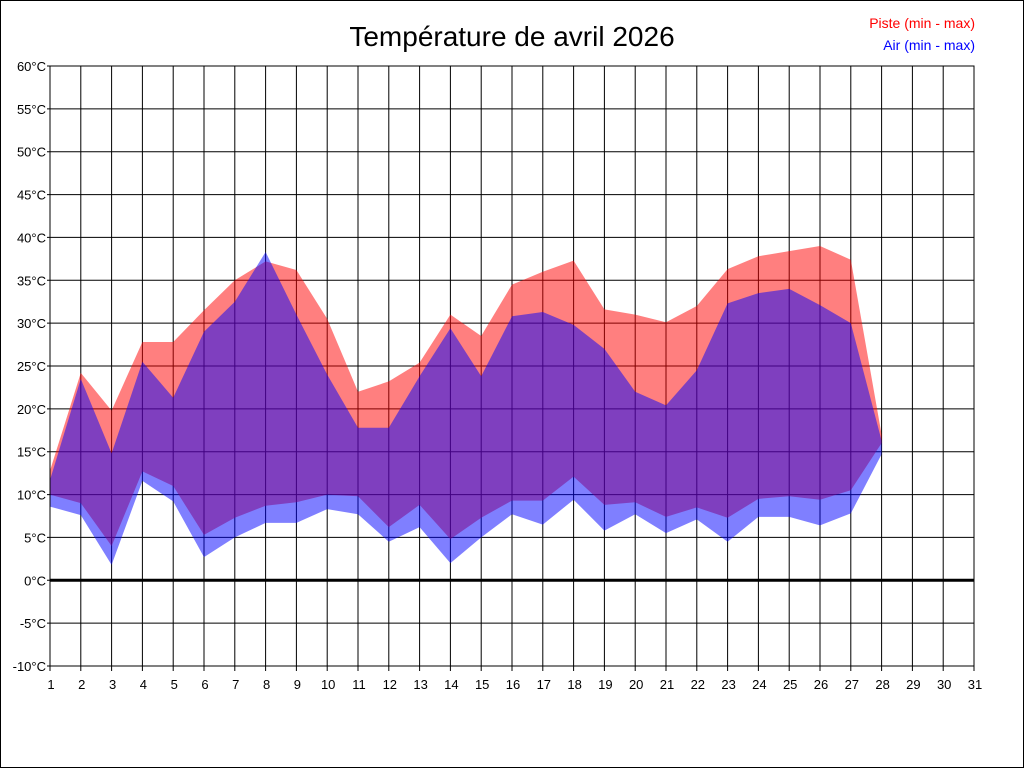 The height and width of the screenshot is (768, 1024). What do you see at coordinates (174, 684) in the screenshot?
I see `x-tick-label: 5` at bounding box center [174, 684].